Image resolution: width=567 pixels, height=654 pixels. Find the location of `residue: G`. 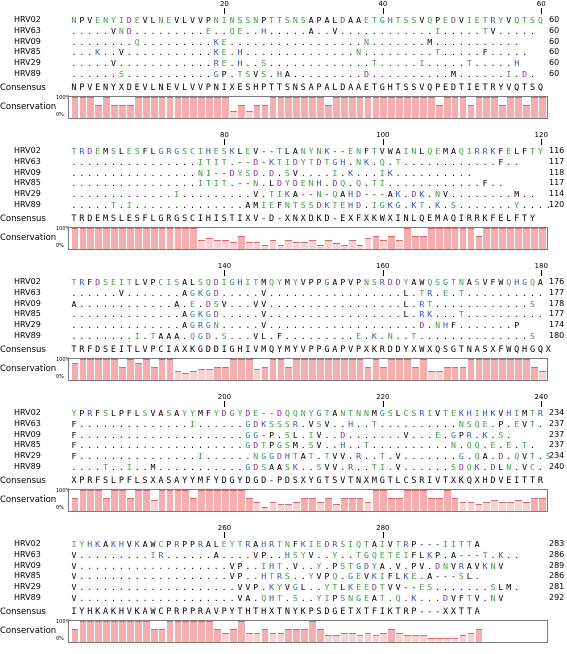

residue: G is located at coordinates (208, 314).